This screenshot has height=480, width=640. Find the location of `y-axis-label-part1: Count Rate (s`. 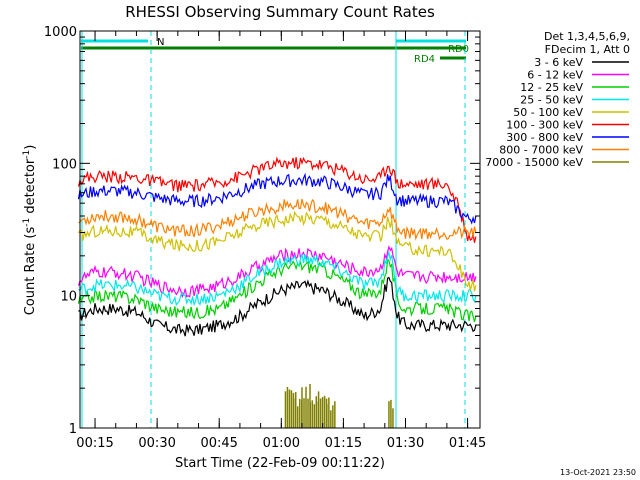

y-axis-label-part1: Count Rate (s is located at coordinates (30, 271).